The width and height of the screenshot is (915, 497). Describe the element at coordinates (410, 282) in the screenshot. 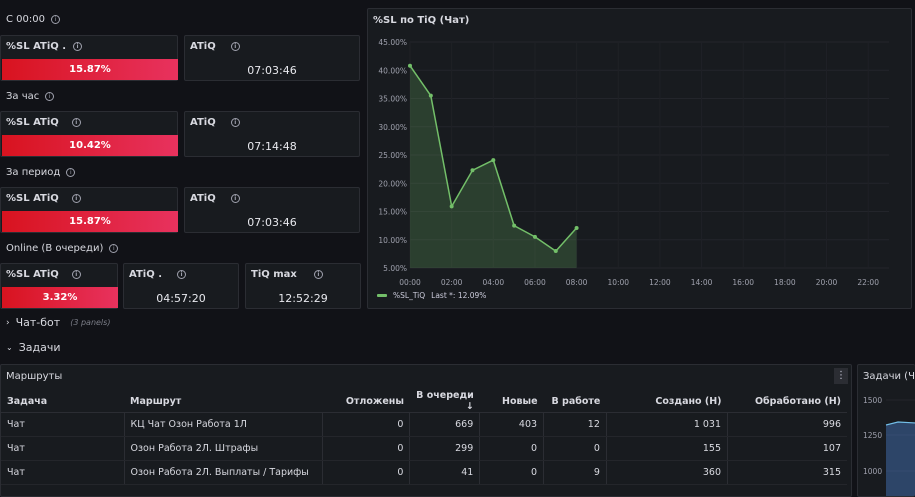

I see `x-tick-label: 00:00` at that location.